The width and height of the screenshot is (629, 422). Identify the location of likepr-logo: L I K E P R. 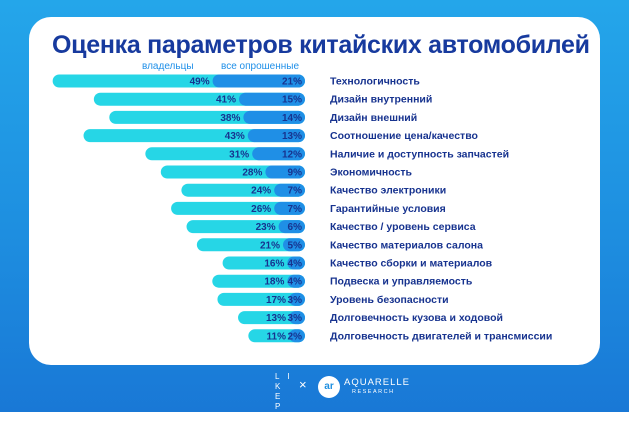
(284, 396).